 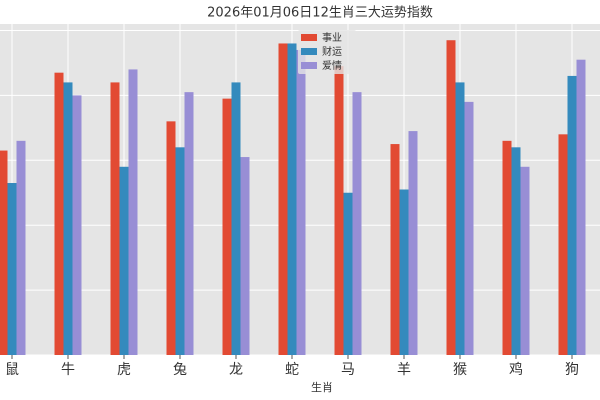 I want to click on x-tick-label: 蛇, so click(x=292, y=370).